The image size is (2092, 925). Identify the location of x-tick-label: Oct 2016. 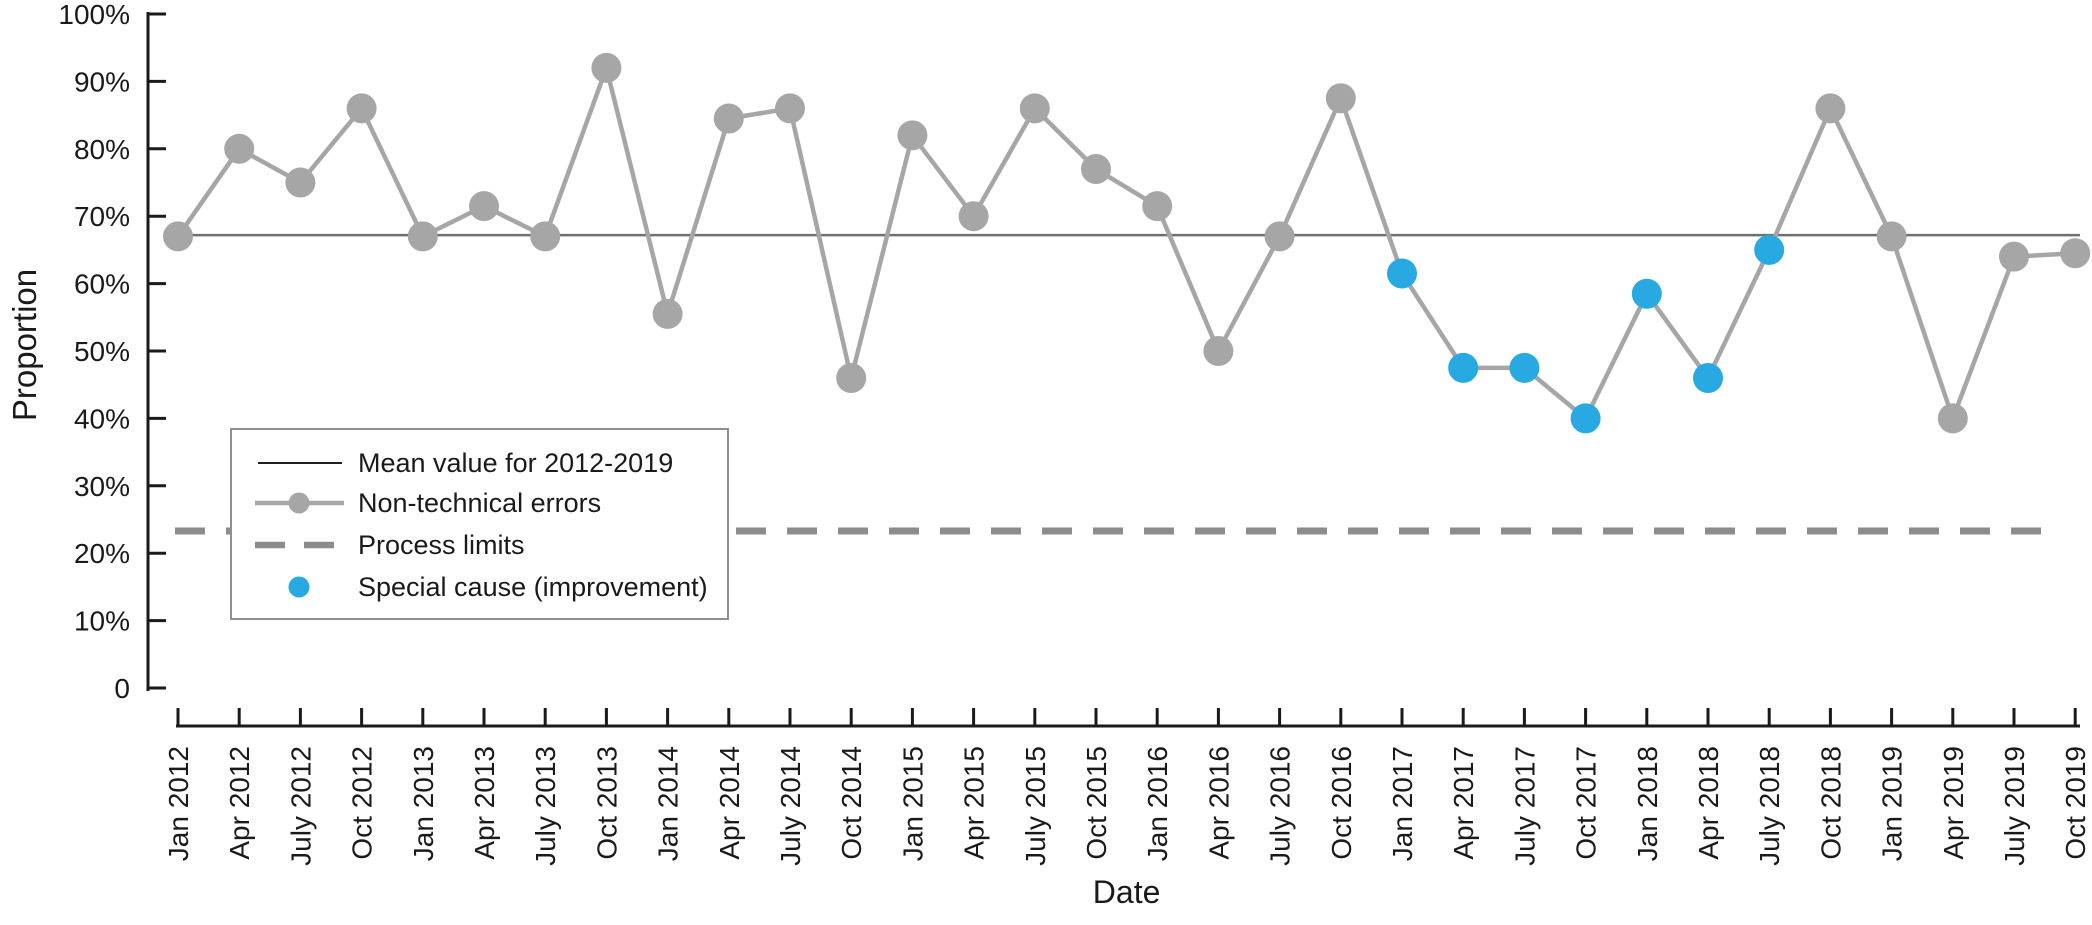
(1341, 803).